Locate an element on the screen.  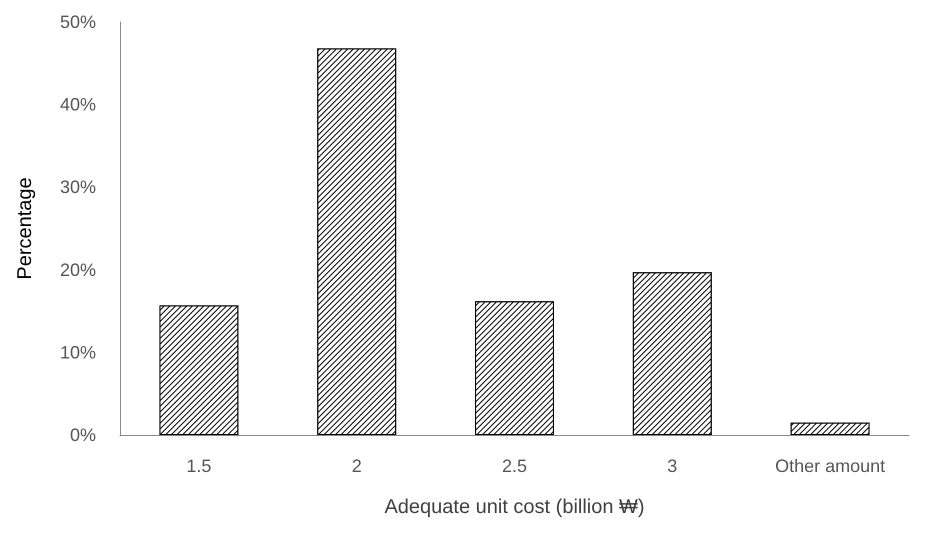
y-tick-label: 40% is located at coordinates (78, 104).